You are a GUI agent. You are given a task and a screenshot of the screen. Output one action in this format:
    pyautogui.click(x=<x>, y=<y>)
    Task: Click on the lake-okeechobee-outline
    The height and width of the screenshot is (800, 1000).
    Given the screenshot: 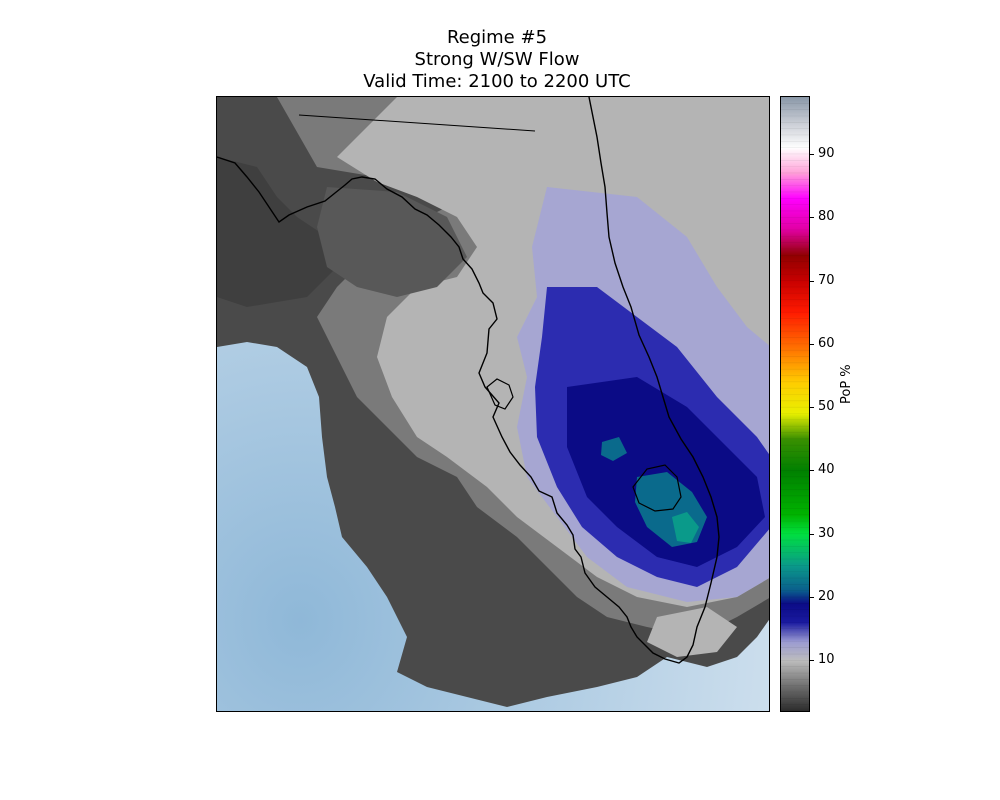 What is the action you would take?
    pyautogui.click(x=657, y=488)
    